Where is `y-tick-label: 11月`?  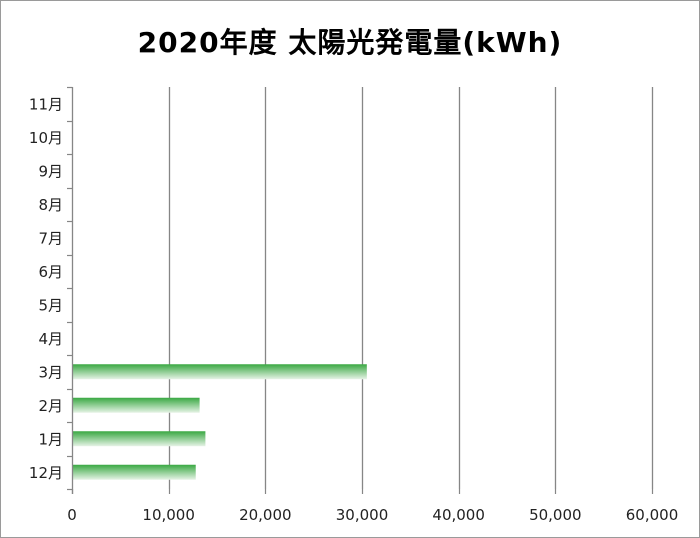
y-tick-label: 11月 is located at coordinates (46, 104).